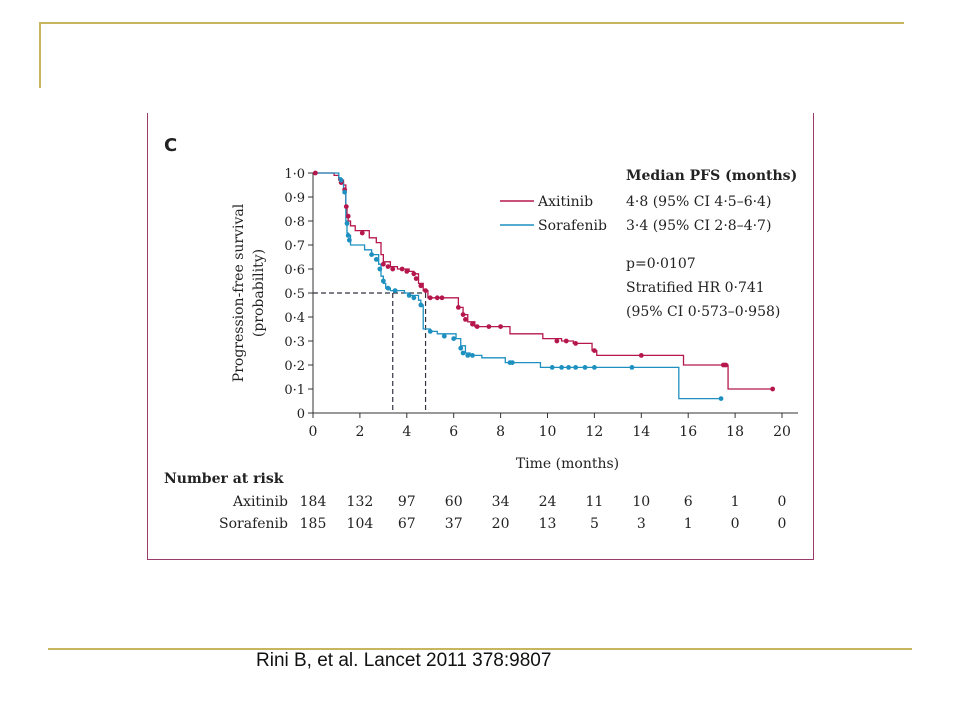 Image resolution: width=960 pixels, height=720 pixels. I want to click on risk-value: 67, so click(407, 524).